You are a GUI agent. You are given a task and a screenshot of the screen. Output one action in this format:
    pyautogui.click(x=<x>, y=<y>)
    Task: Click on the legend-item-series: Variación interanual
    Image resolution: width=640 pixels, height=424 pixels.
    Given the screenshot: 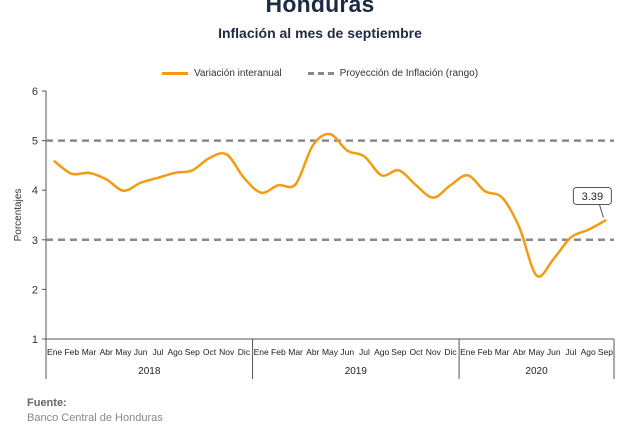 What is the action you would take?
    pyautogui.click(x=221, y=73)
    